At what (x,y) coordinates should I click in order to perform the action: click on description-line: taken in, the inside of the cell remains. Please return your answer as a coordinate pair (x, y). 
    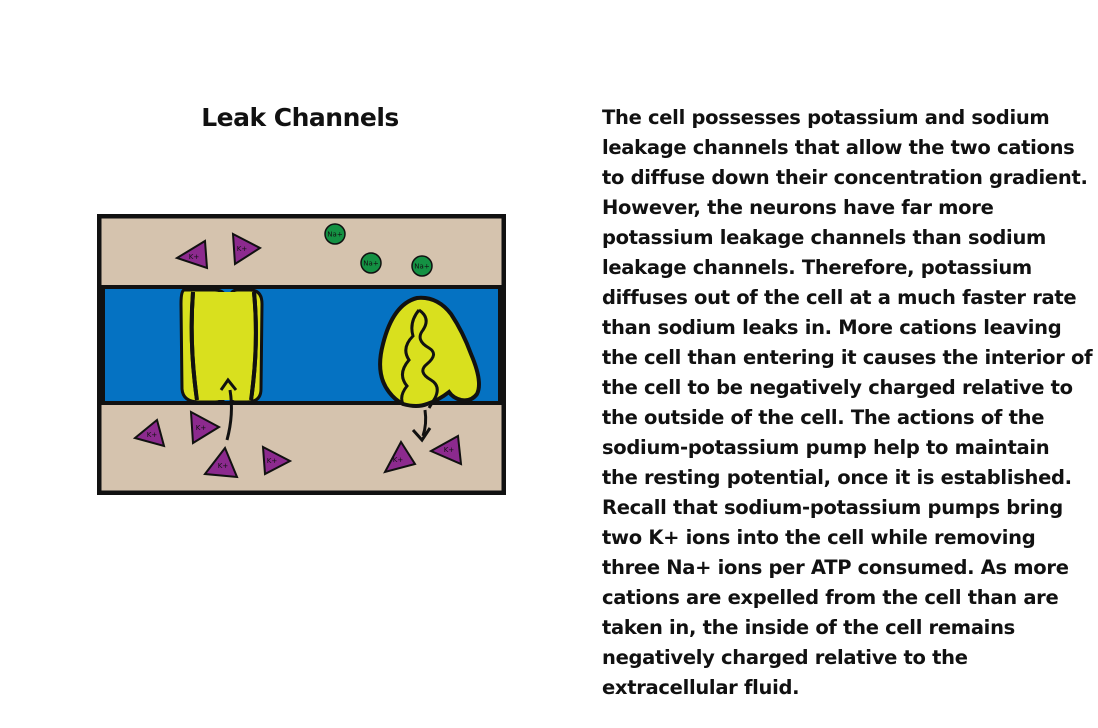
    Looking at the image, I should click on (808, 627).